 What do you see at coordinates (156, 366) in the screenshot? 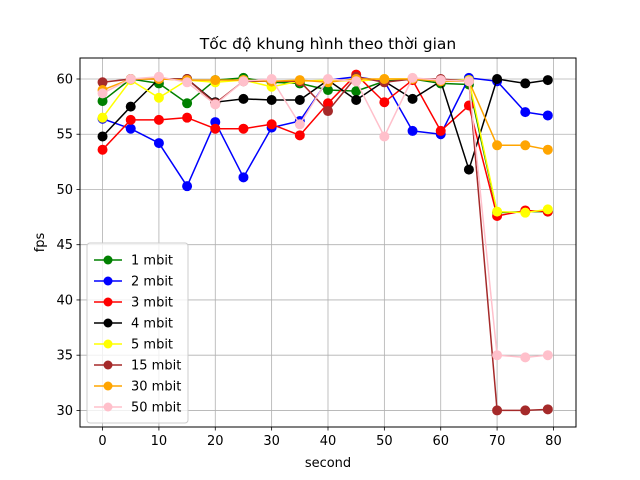
I see `legend-label: 15 mbit` at bounding box center [156, 366].